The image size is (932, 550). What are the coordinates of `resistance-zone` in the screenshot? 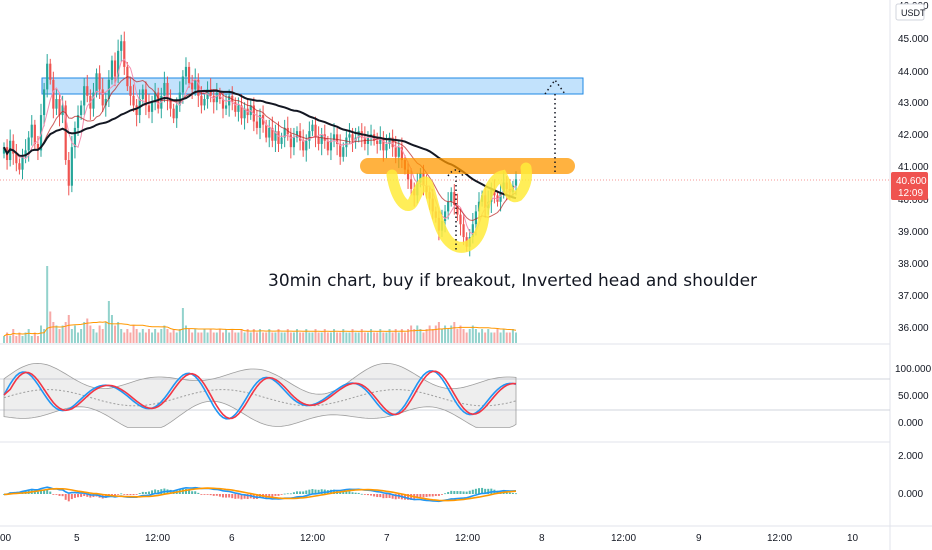 It's located at (312, 86).